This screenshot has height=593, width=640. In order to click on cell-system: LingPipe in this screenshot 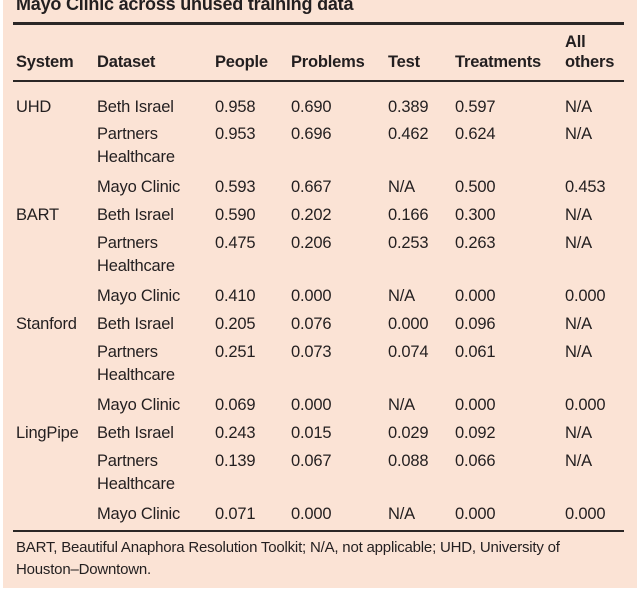, I will do `click(47, 432)`.